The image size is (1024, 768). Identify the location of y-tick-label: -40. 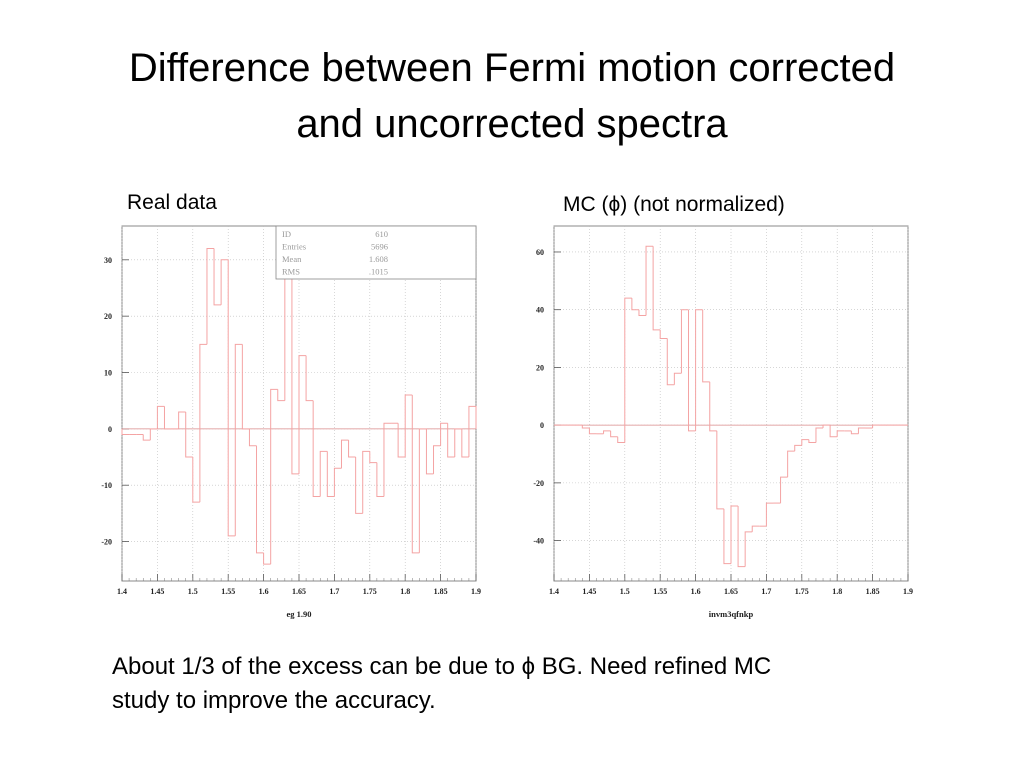
(538, 541).